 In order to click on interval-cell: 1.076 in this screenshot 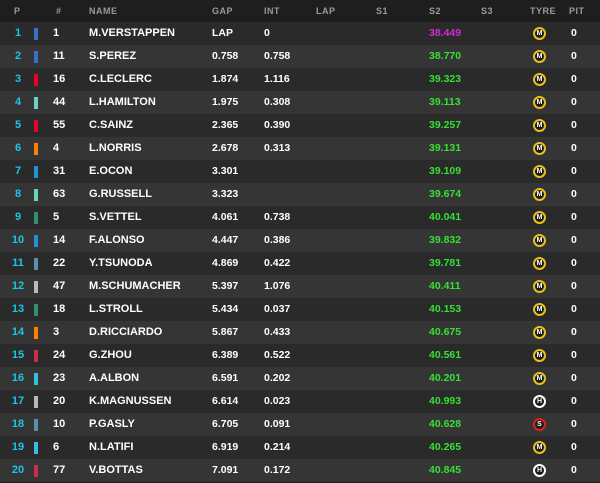, I will do `click(277, 286)`.